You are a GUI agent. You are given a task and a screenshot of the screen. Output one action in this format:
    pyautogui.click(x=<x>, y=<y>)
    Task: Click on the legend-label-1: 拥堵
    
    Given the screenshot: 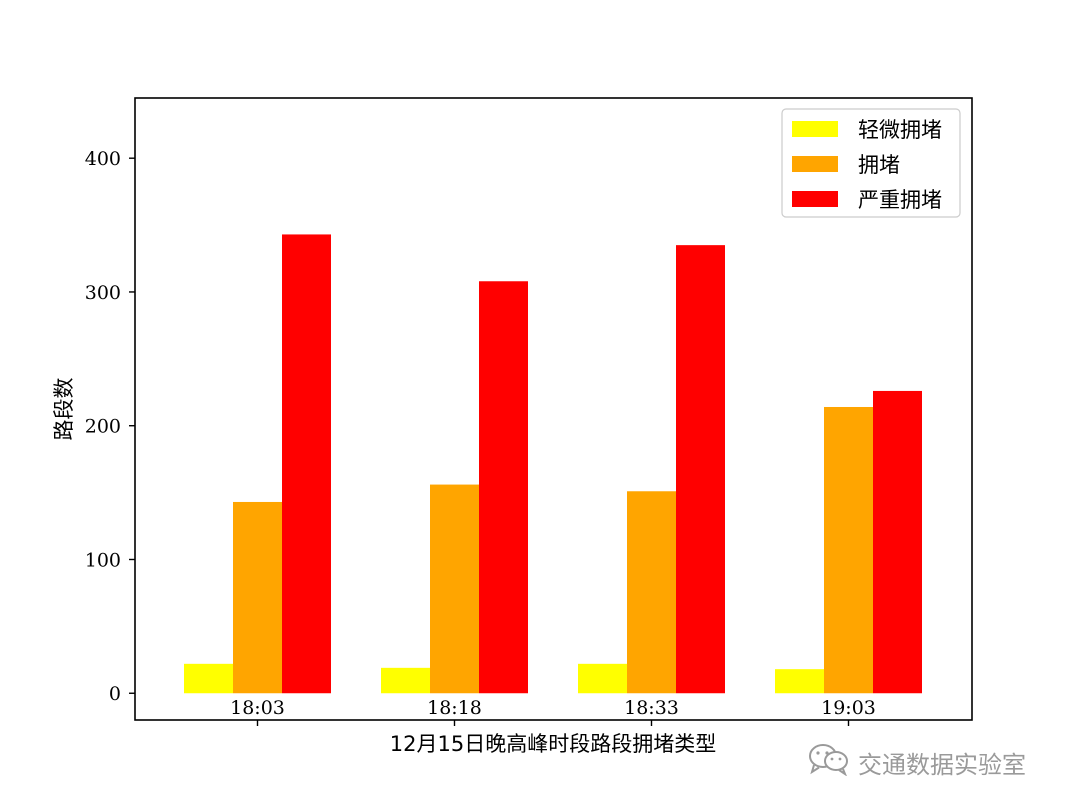 What is the action you would take?
    pyautogui.click(x=879, y=165)
    